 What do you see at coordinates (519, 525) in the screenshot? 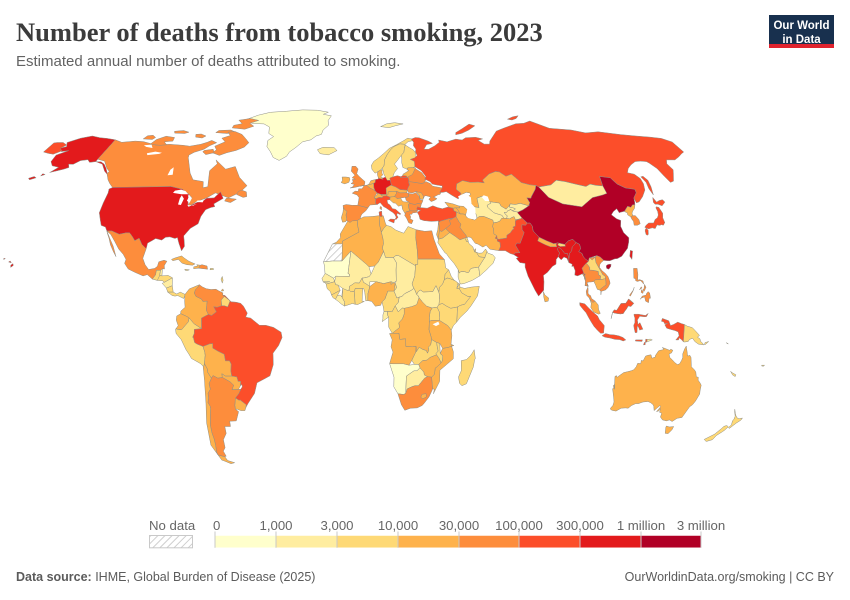
I see `svg-text: 100,000` at bounding box center [519, 525].